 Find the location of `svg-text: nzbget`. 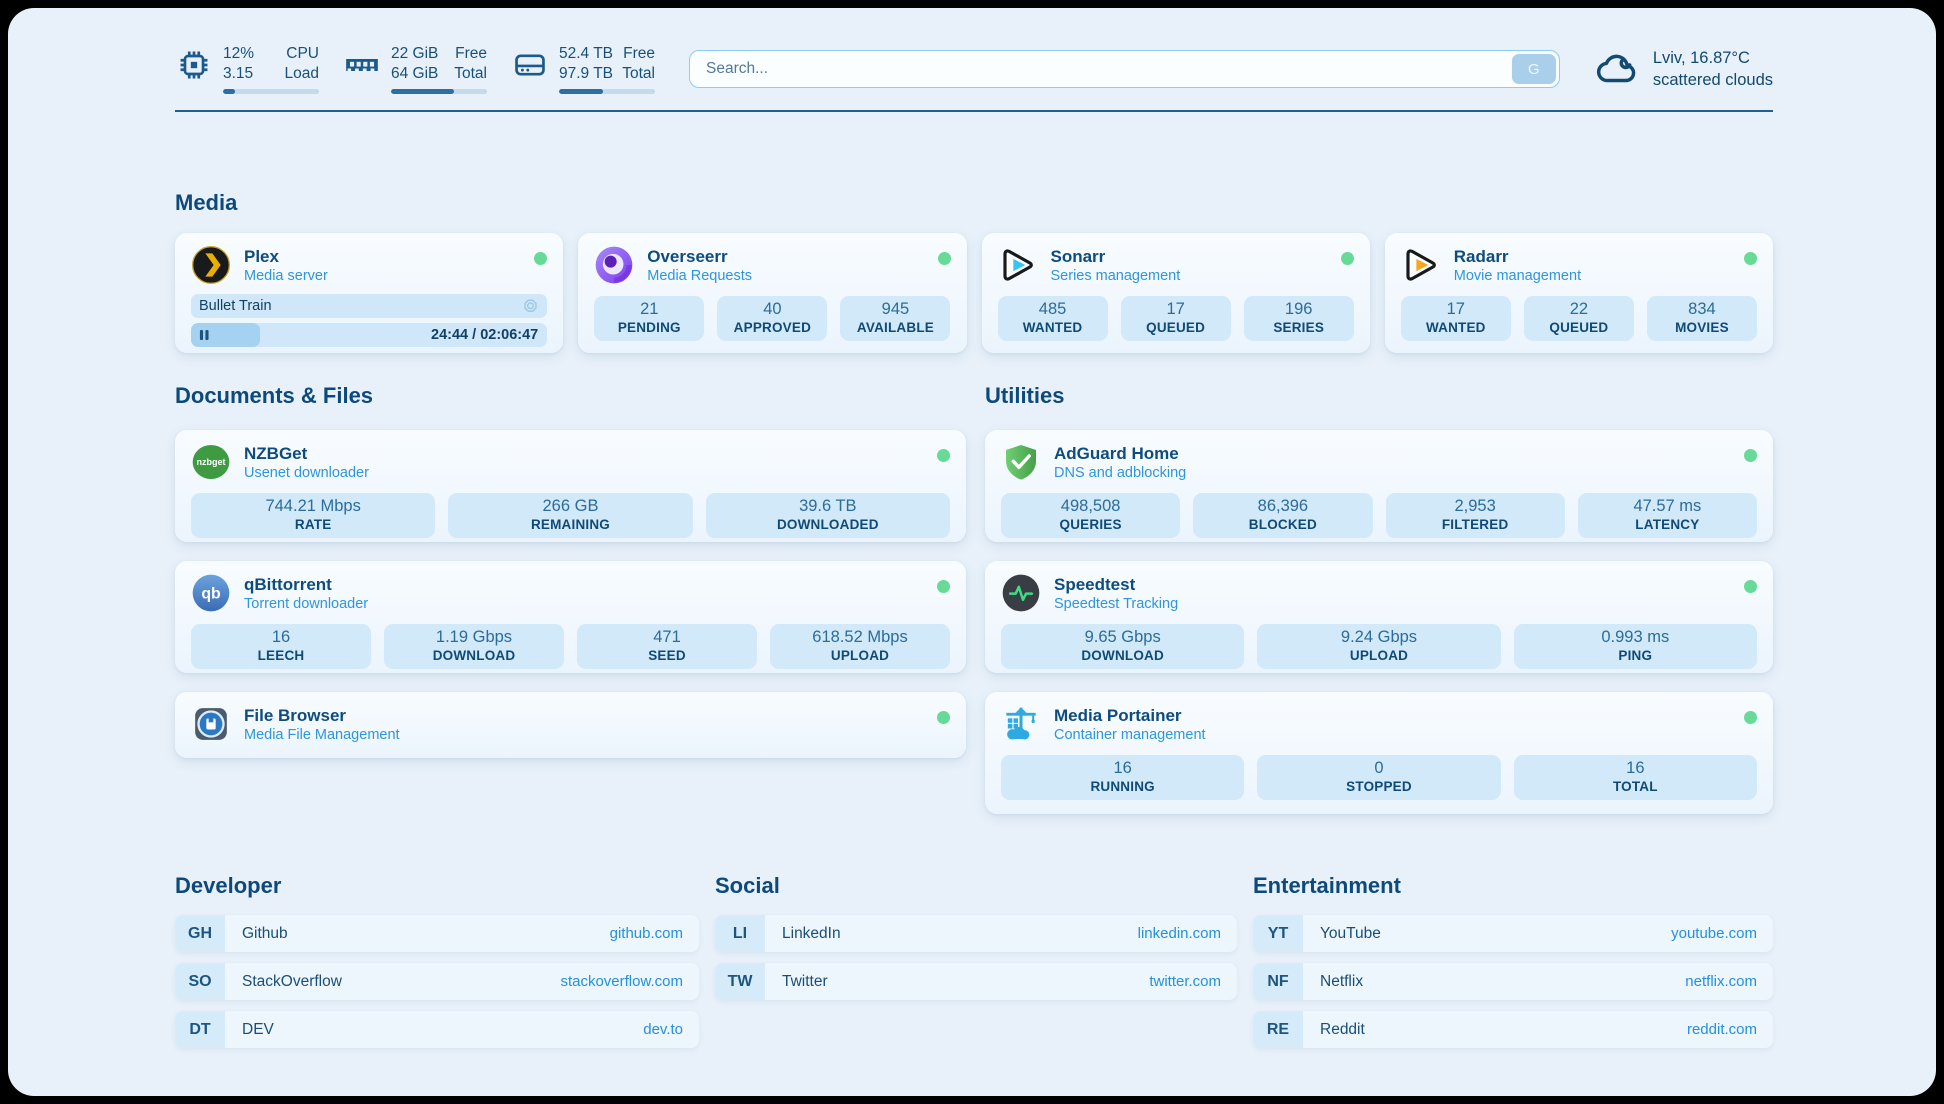

svg-text: nzbget is located at coordinates (211, 462).